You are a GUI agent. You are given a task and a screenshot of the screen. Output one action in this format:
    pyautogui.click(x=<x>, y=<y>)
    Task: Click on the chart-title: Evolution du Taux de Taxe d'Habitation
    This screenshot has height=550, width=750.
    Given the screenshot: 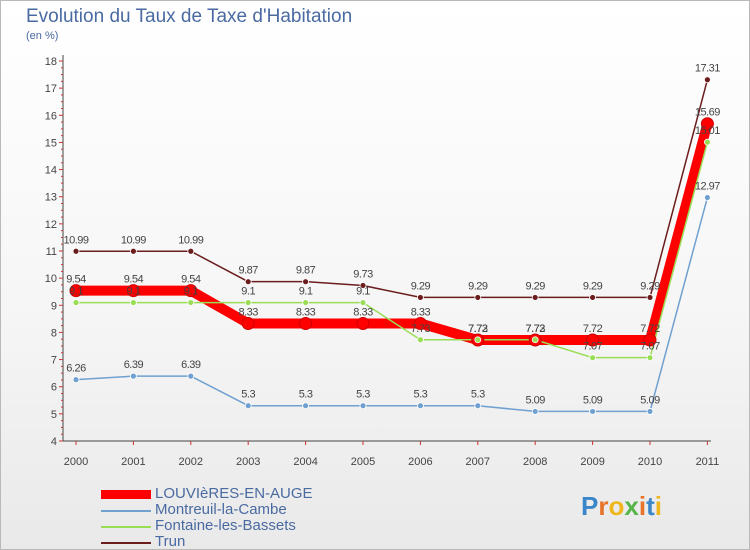 What is the action you would take?
    pyautogui.click(x=189, y=16)
    